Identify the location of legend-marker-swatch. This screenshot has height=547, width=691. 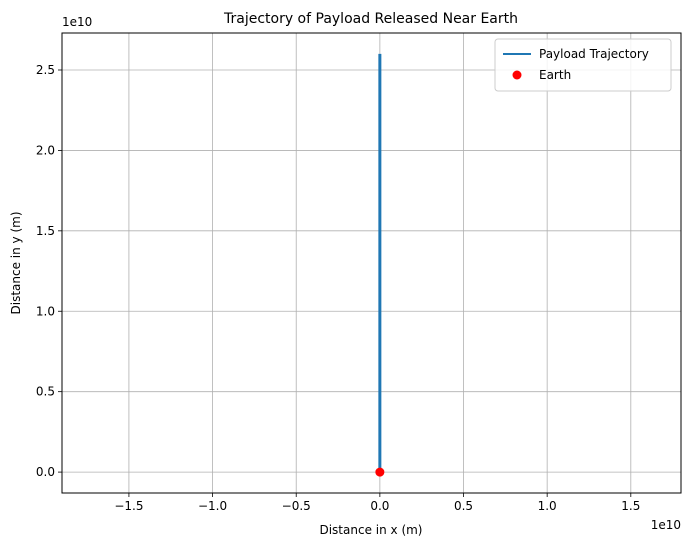
(517, 75).